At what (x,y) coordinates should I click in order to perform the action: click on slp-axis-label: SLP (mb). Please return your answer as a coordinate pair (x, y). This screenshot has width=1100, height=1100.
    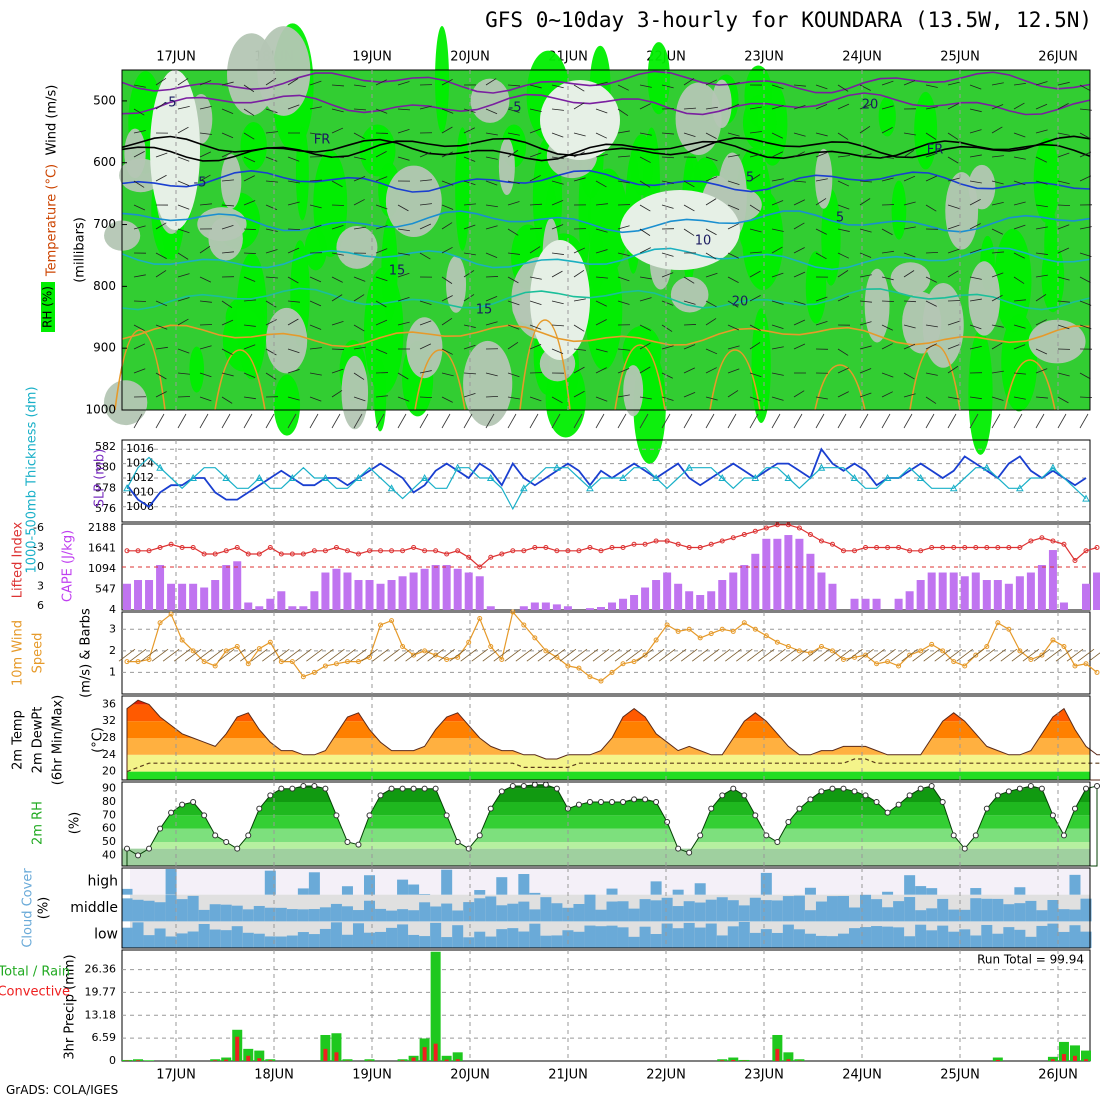
    Looking at the image, I should click on (100, 478).